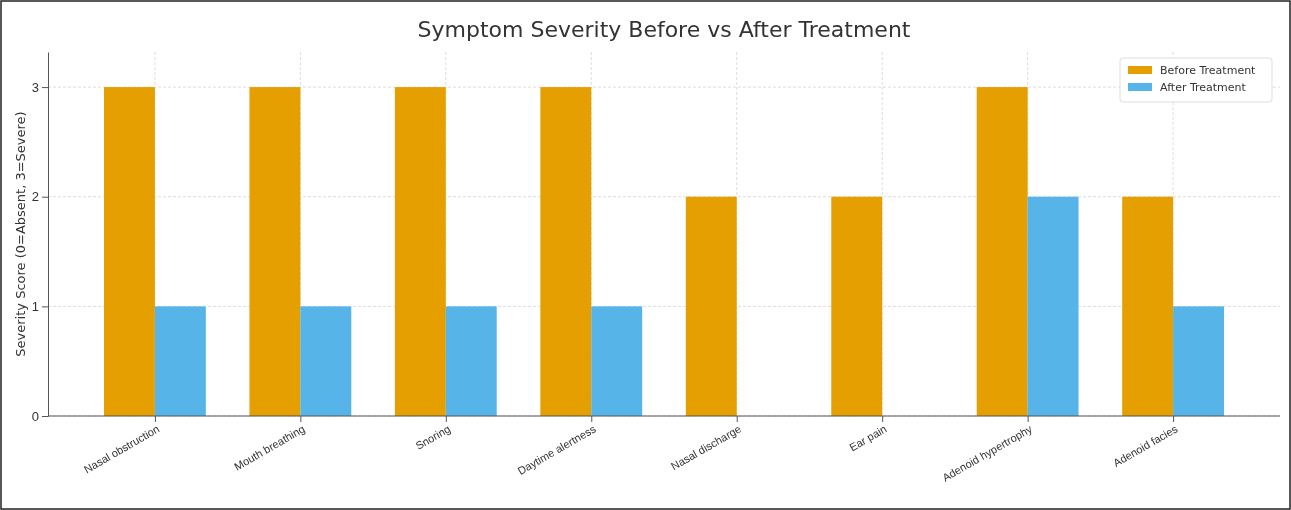  Describe the element at coordinates (664, 29) in the screenshot. I see `chart-title: Symptom Severity Before vs After Treatment` at that location.